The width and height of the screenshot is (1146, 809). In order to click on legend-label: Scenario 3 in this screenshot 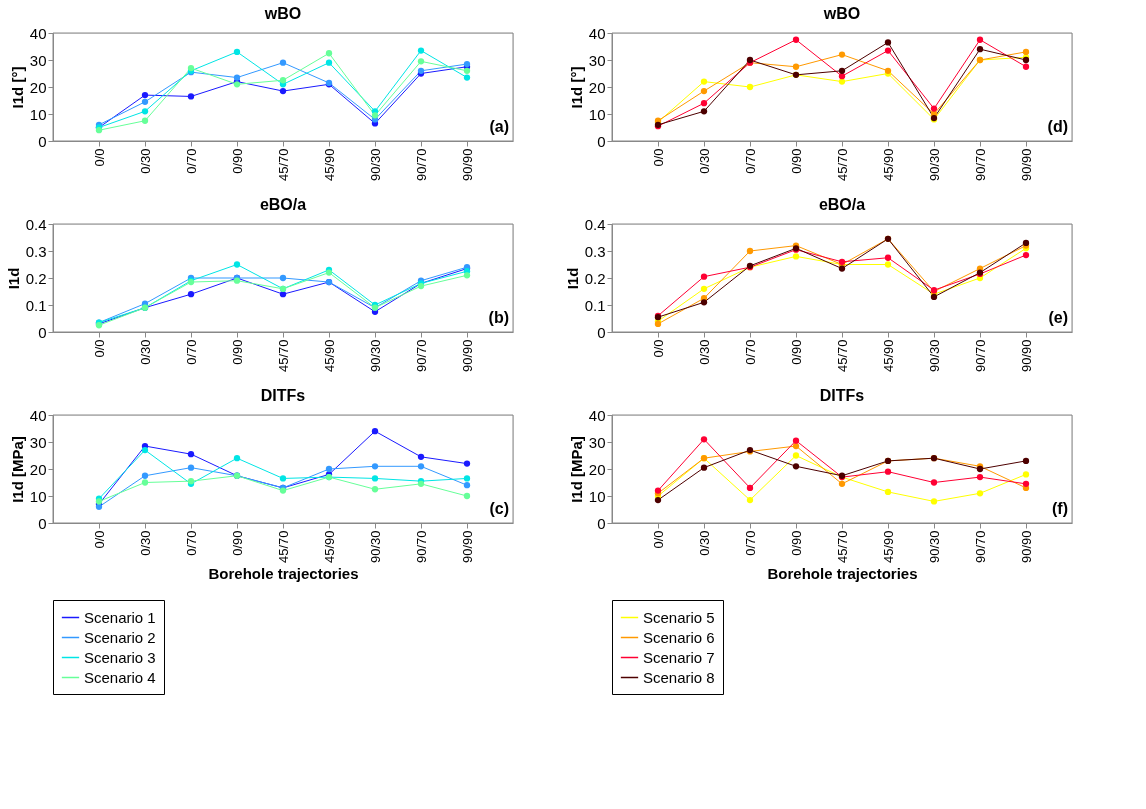, I will do `click(120, 657)`.